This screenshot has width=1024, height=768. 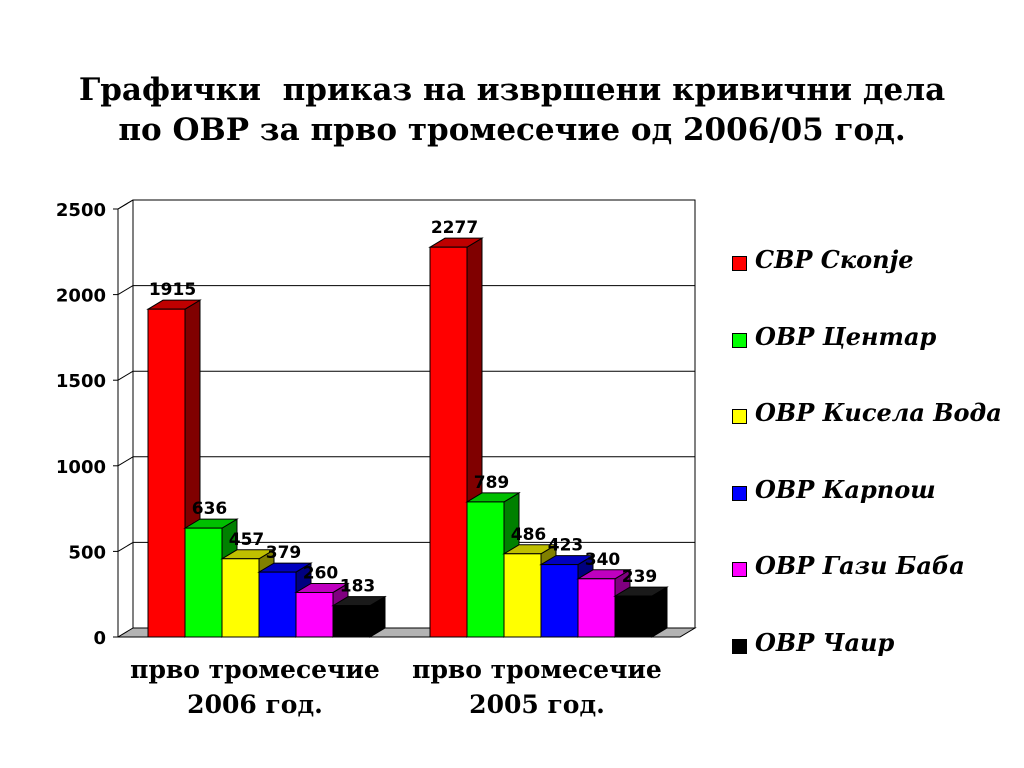 What do you see at coordinates (284, 553) in the screenshot?
I see `data-label: 379` at bounding box center [284, 553].